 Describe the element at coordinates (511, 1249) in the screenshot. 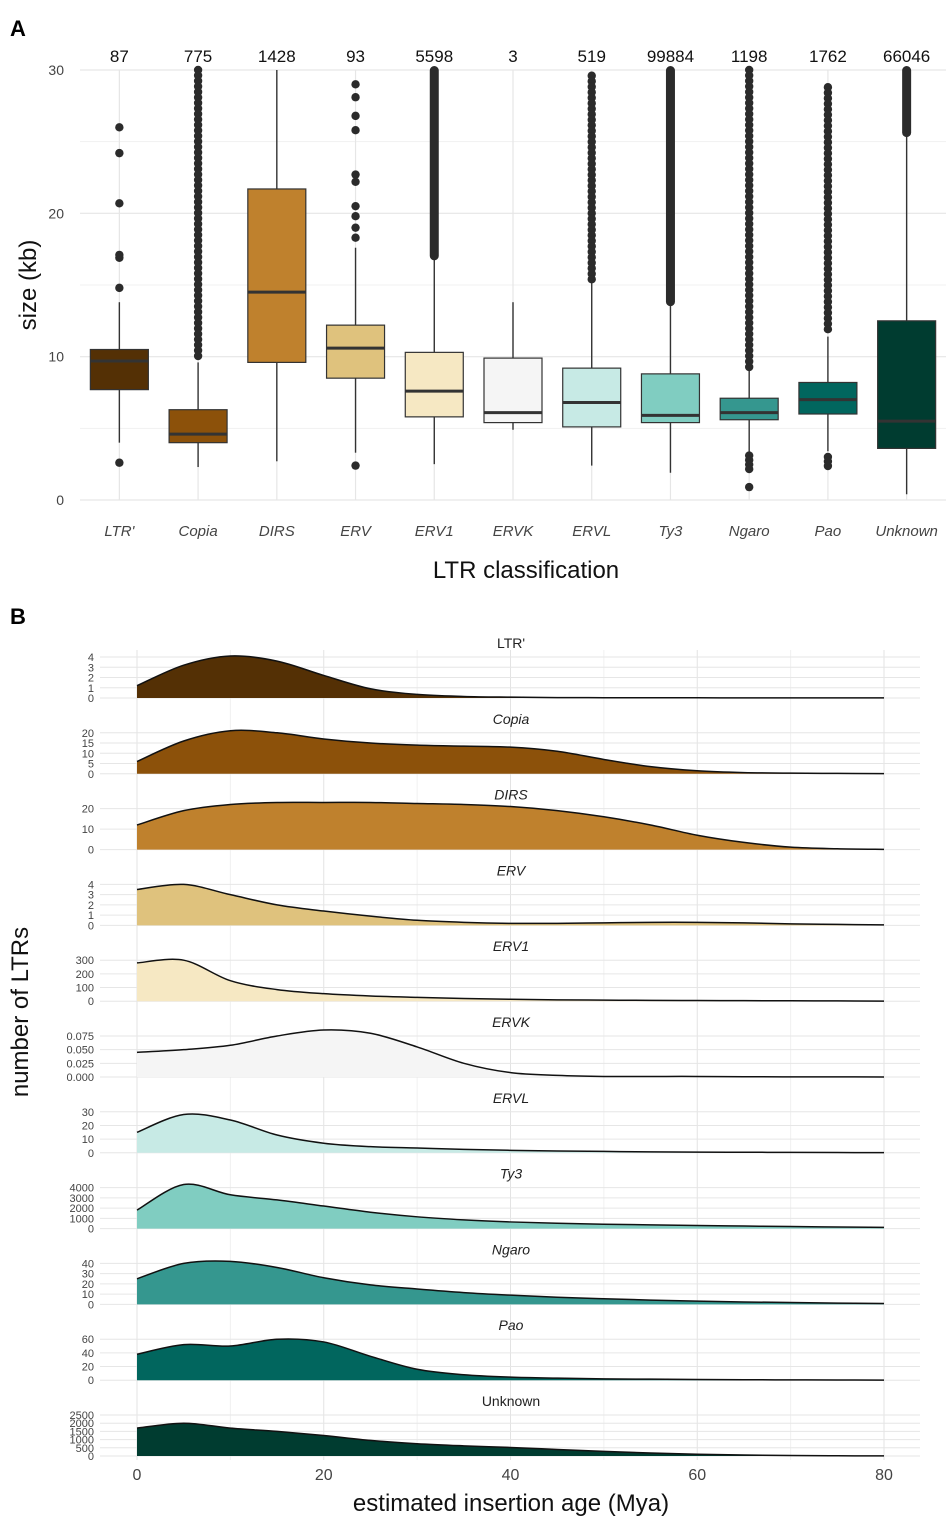

I see `ridge-title: Ngaro` at that location.